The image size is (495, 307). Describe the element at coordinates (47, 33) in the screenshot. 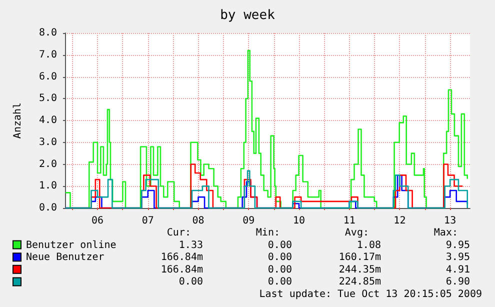

I see `y-tick-label: 8.0` at that location.